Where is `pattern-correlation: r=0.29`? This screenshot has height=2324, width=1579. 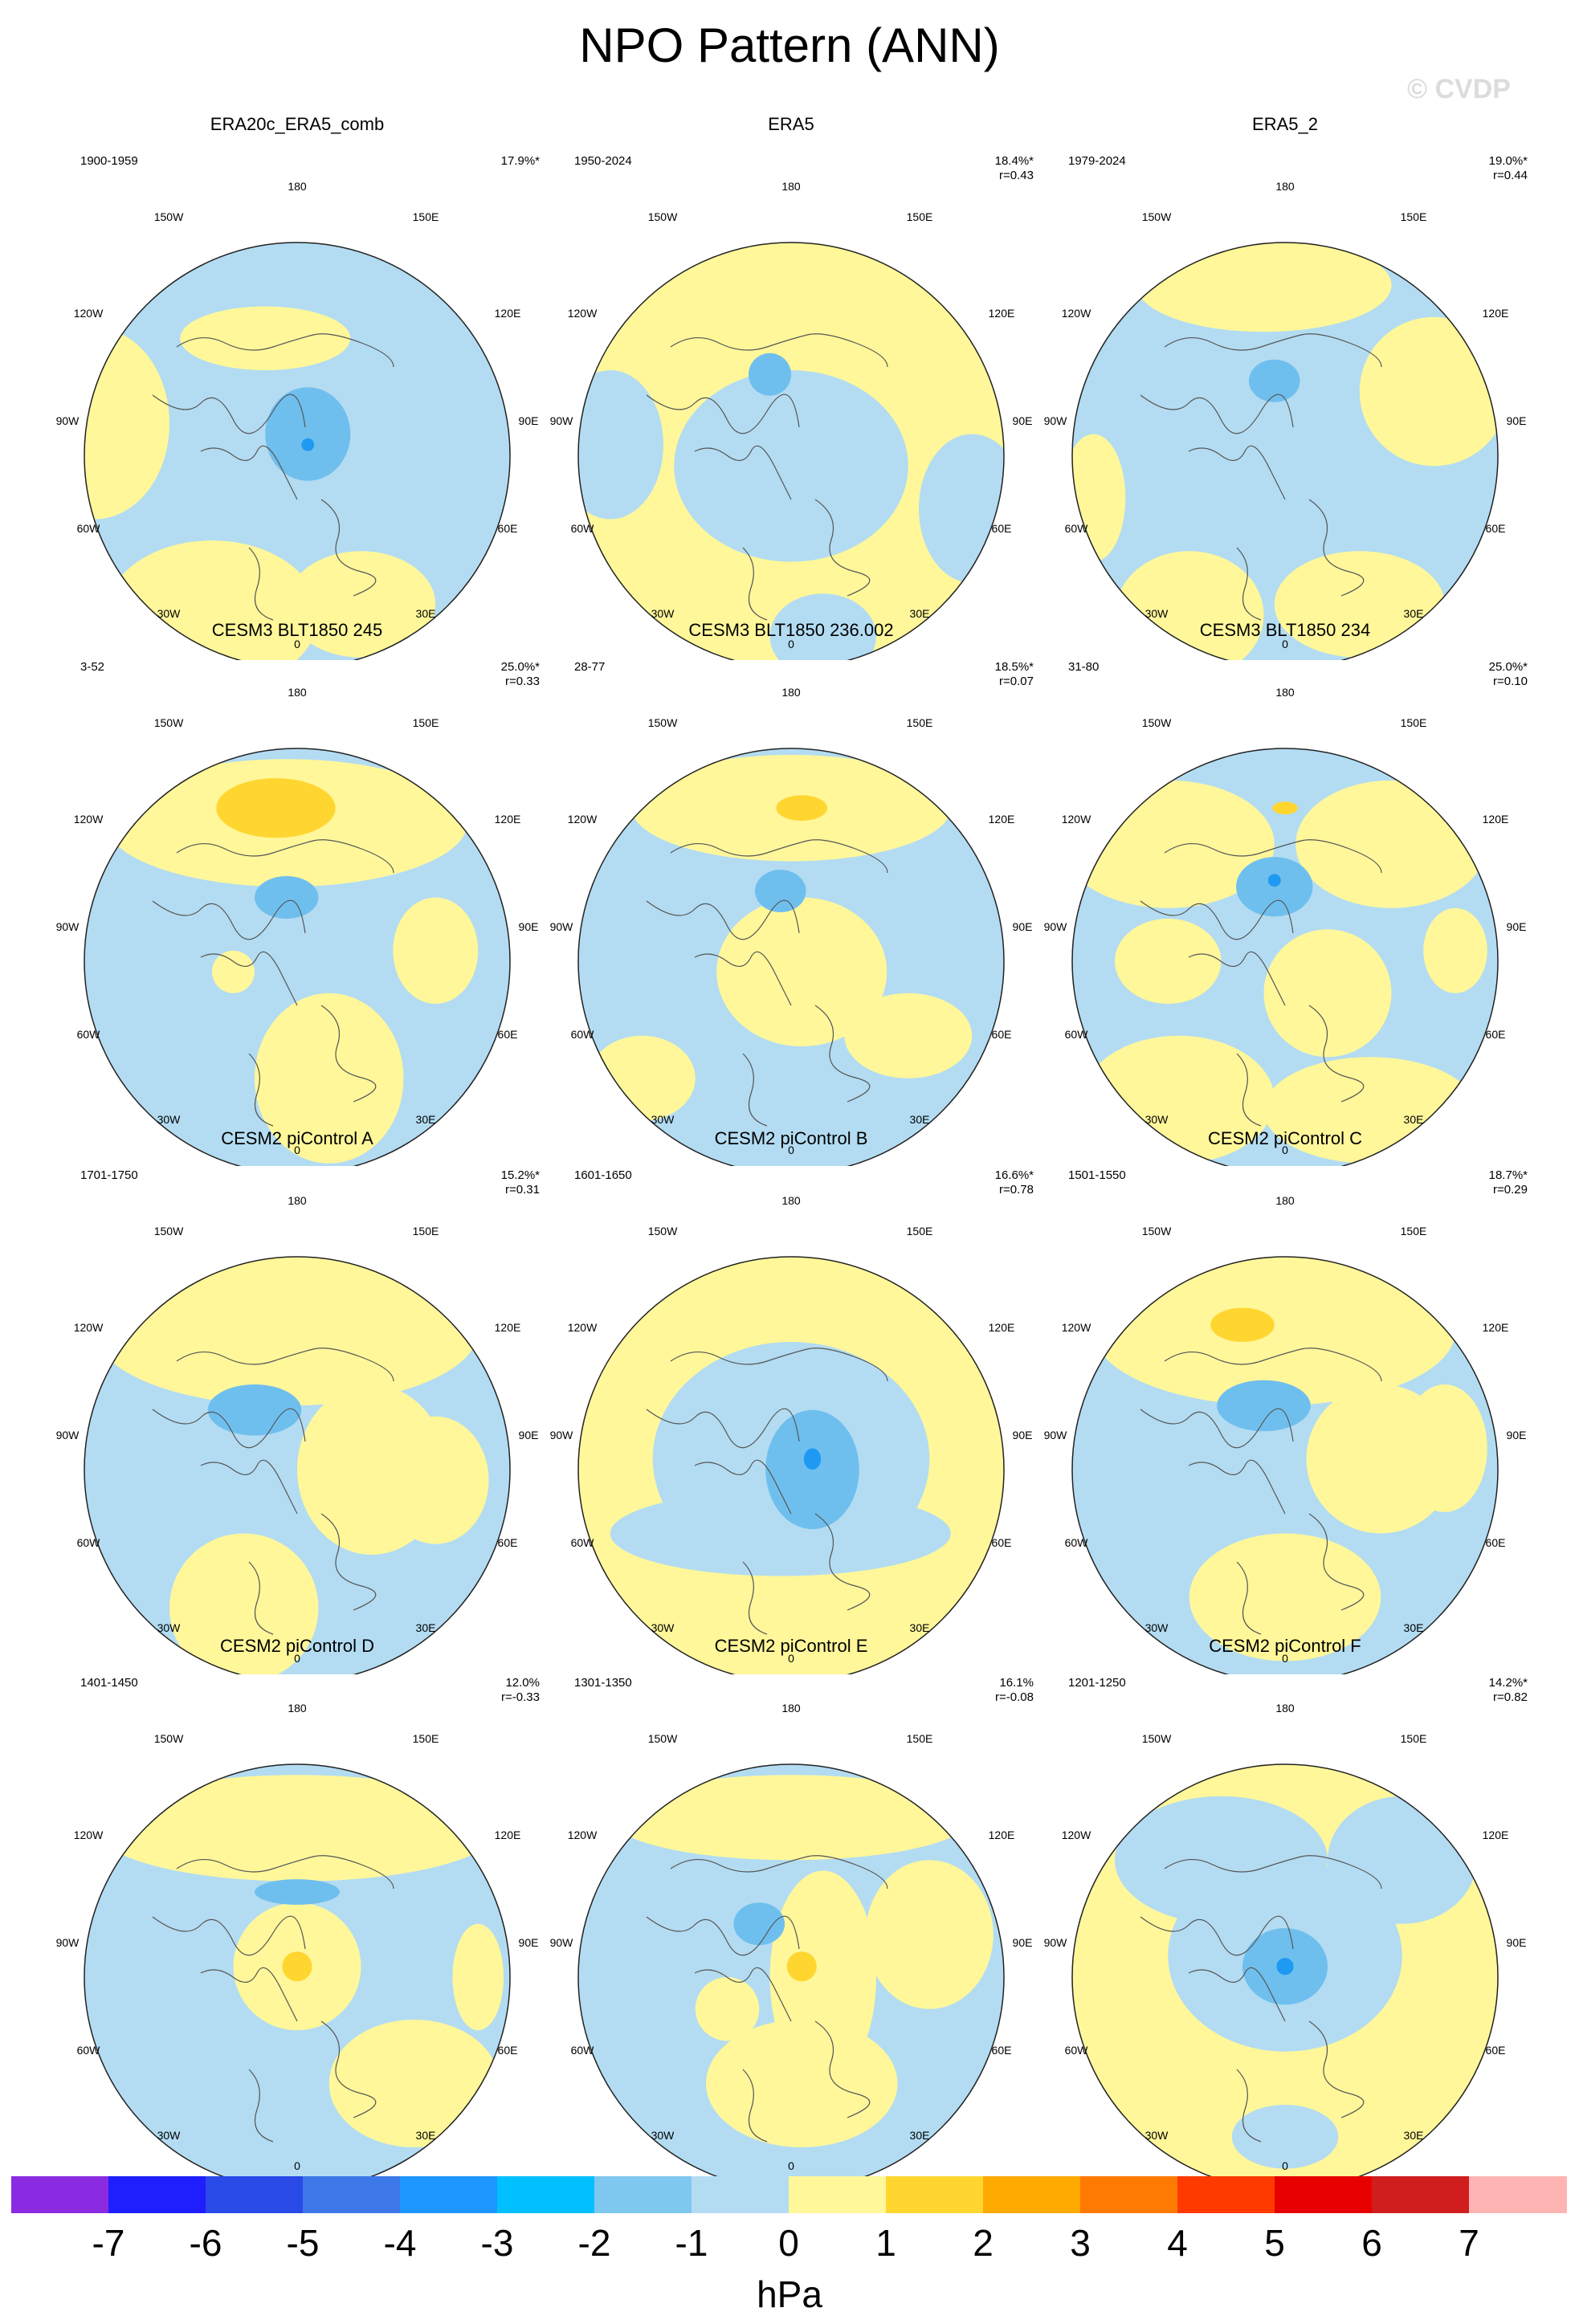 pattern-correlation: r=0.29 is located at coordinates (1510, 1190).